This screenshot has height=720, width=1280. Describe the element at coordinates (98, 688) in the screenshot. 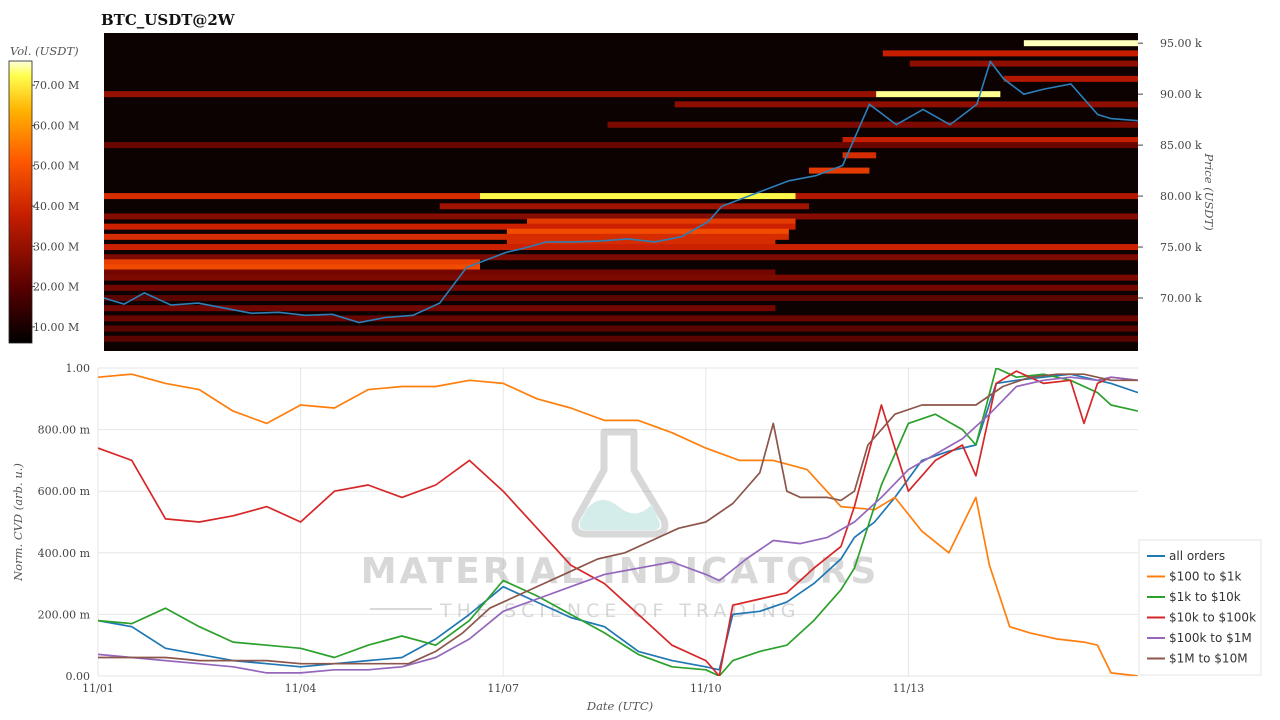

I see `cvd-x-tick-label: 11/01` at that location.